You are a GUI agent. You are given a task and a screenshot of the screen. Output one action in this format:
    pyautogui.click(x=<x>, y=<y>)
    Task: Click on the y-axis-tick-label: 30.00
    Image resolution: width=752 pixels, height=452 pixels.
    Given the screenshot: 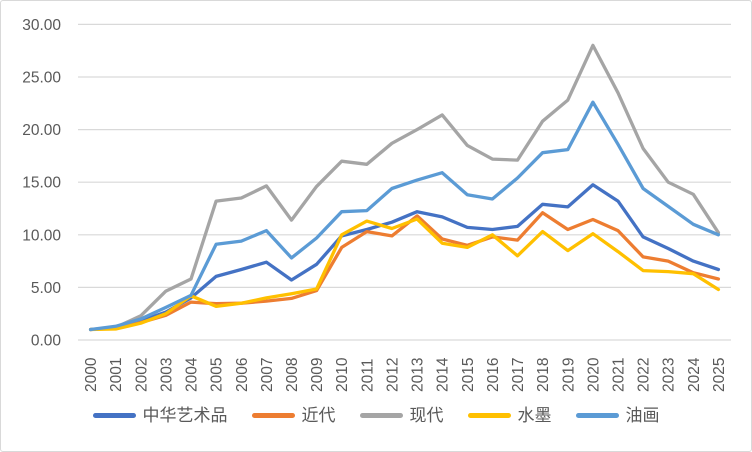 What is the action you would take?
    pyautogui.click(x=41, y=25)
    